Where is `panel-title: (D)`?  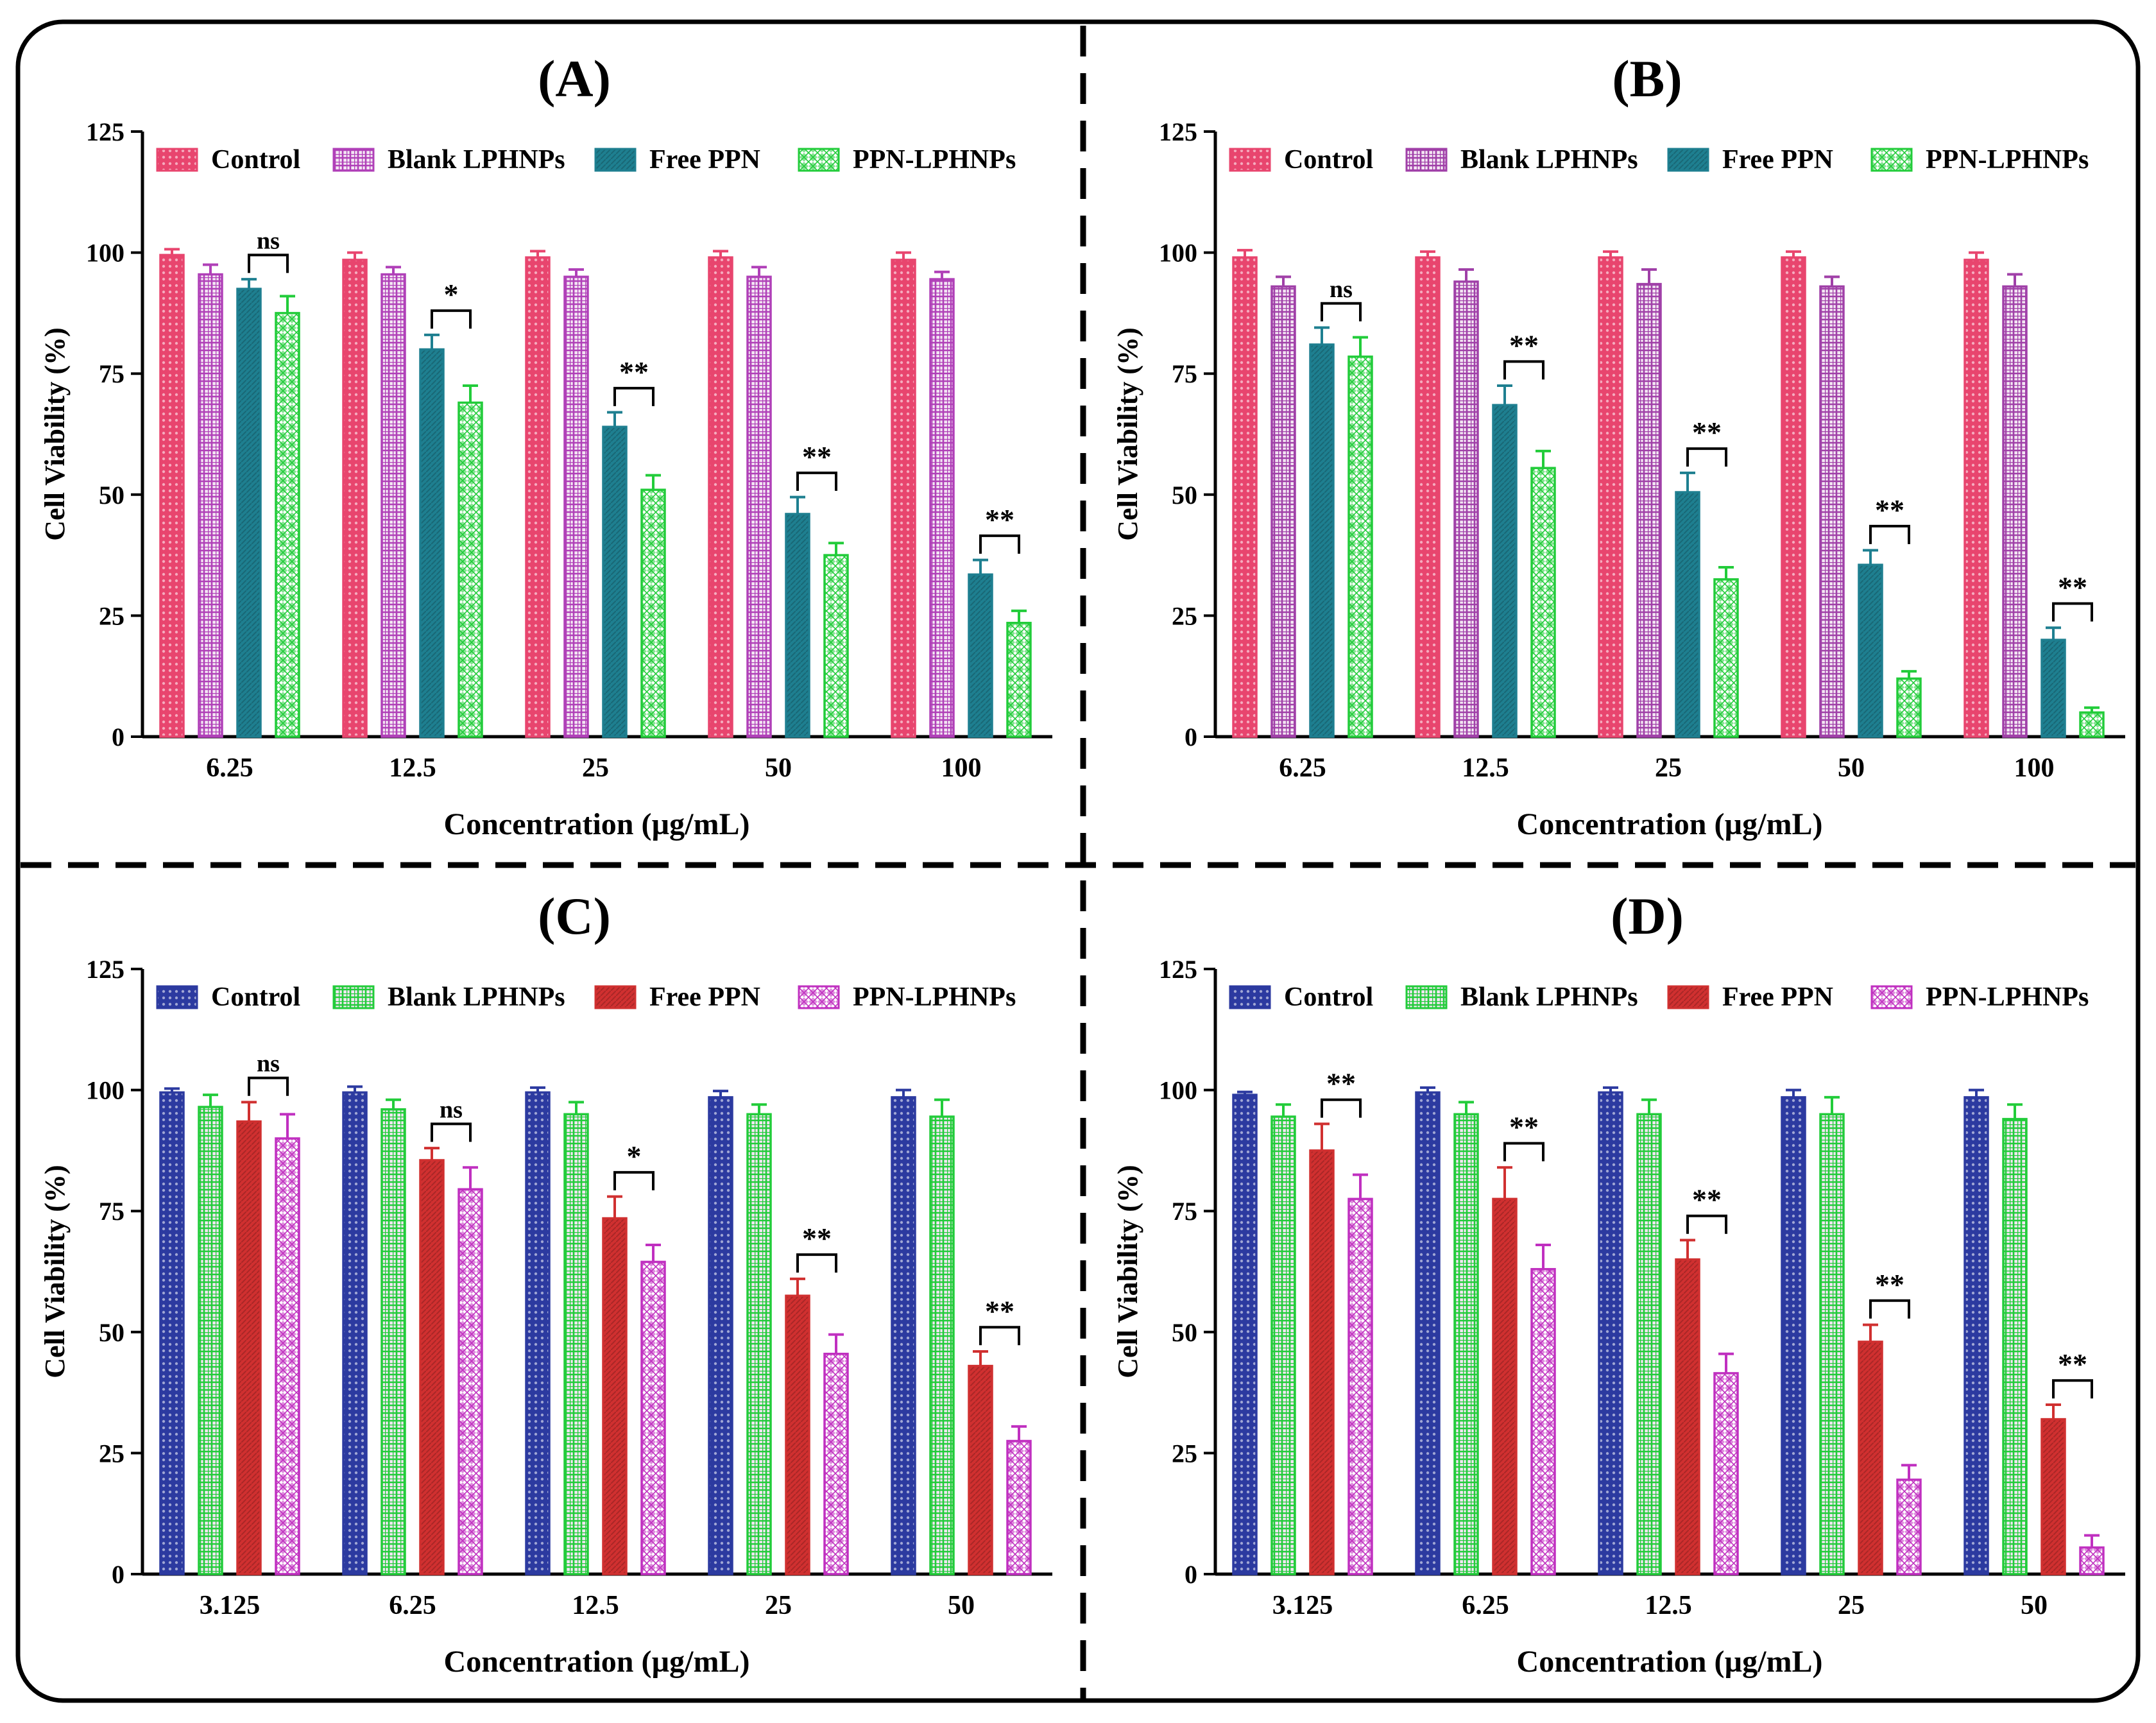 panel-title: (D) is located at coordinates (1648, 916).